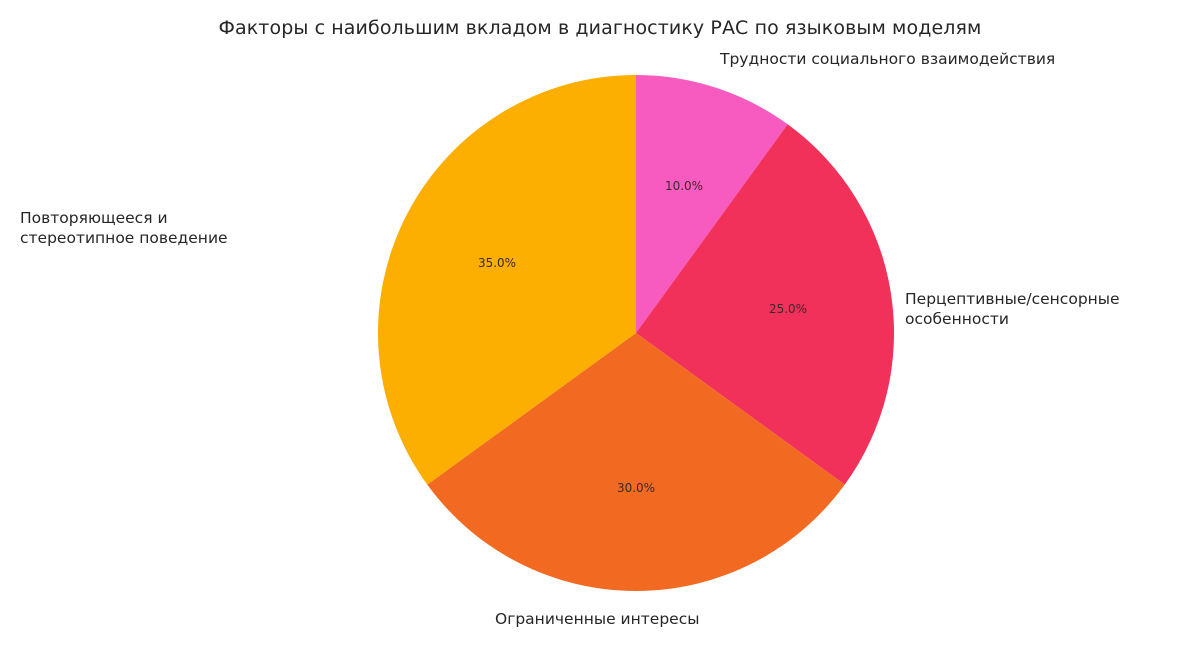  I want to click on label-social-interaction: Трудности социального взаимодействия, so click(888, 59).